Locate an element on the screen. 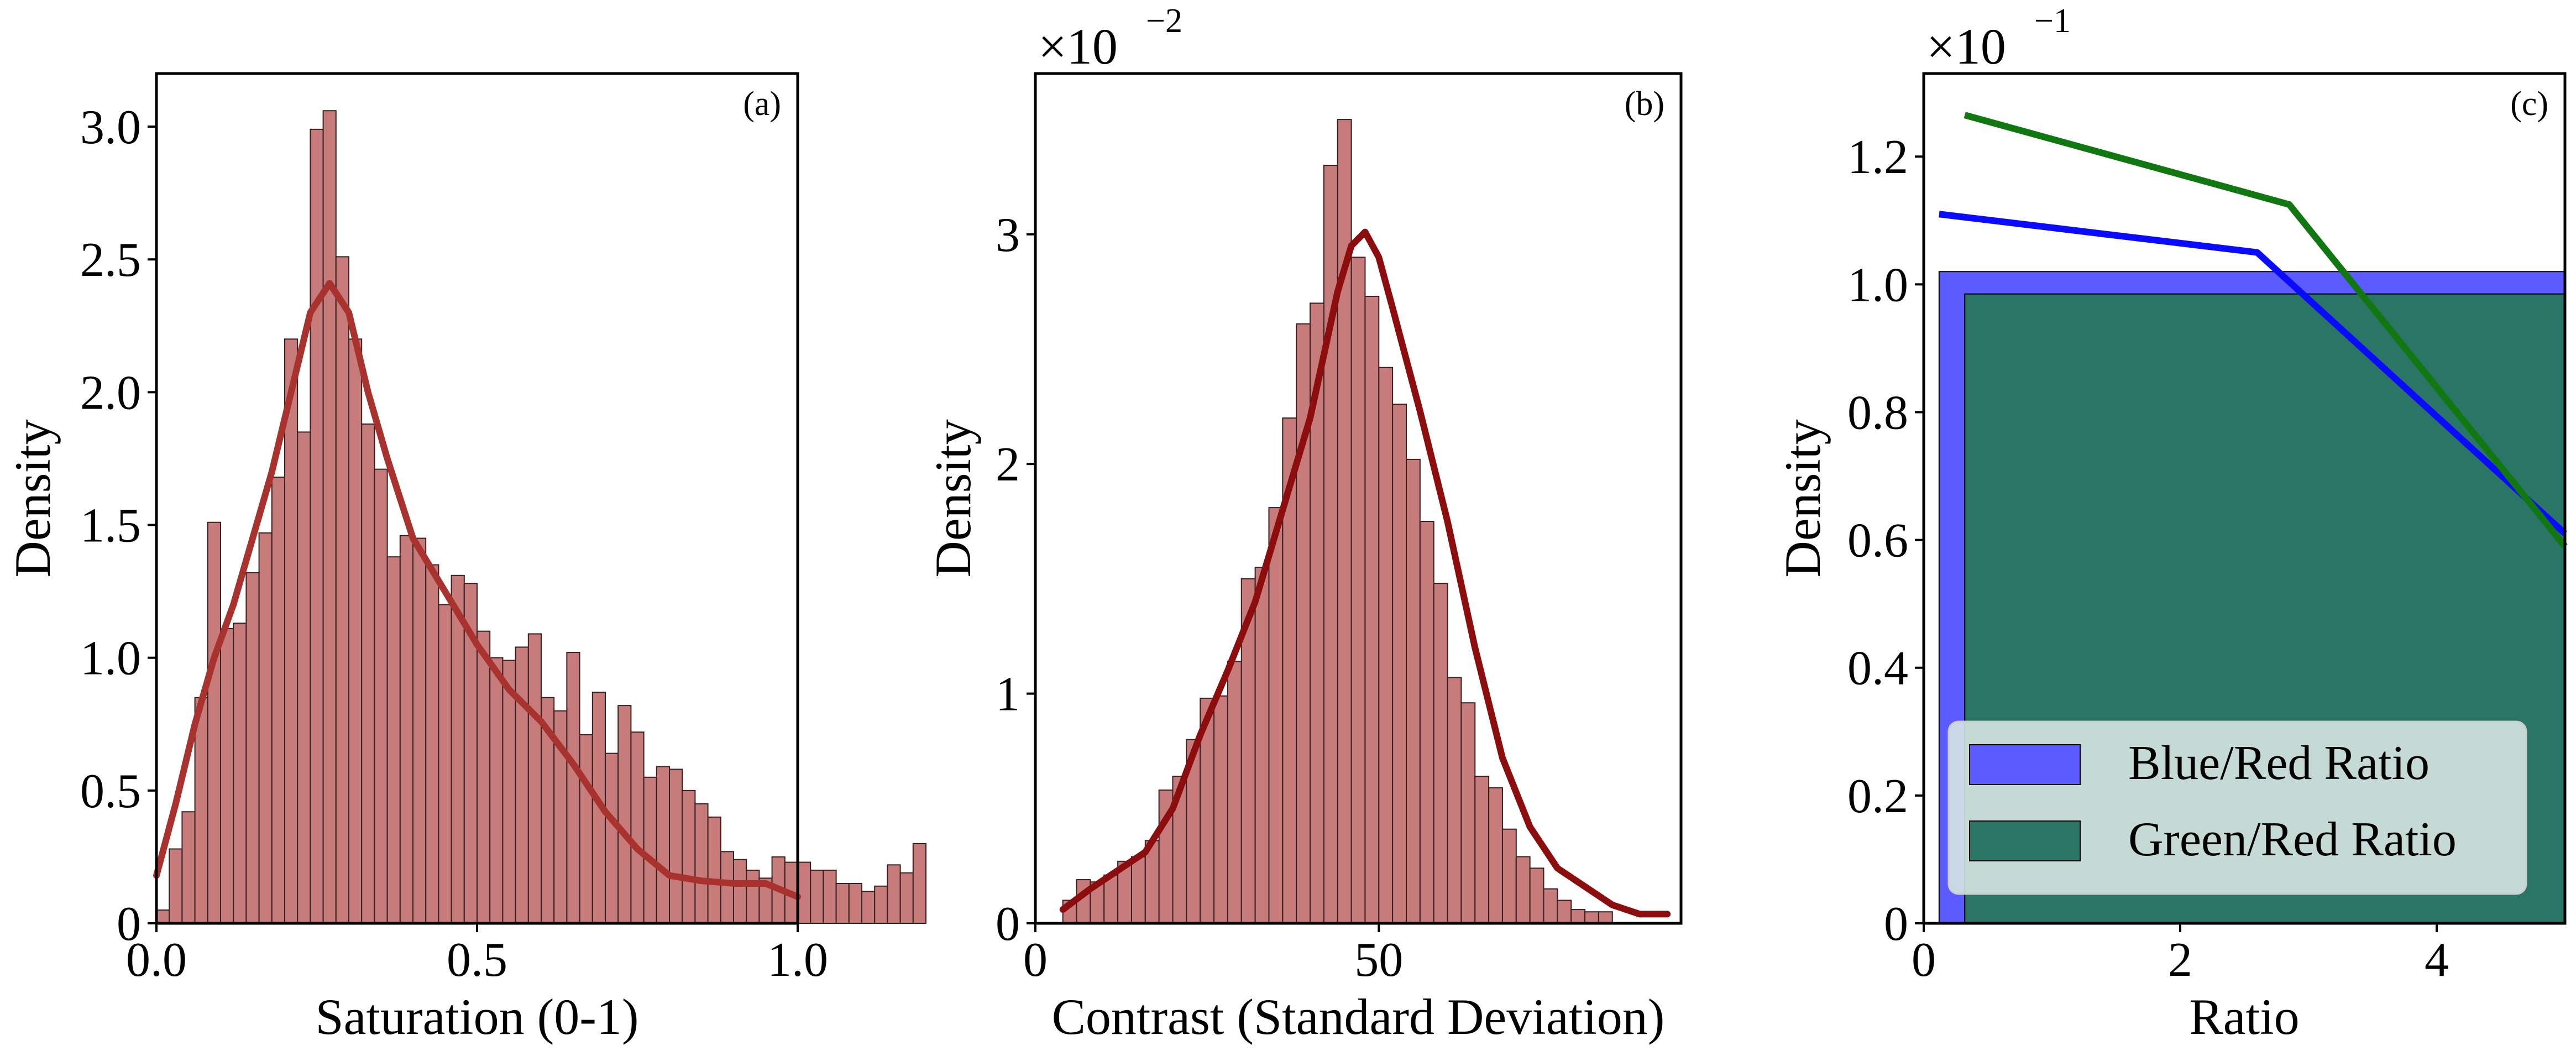 This screenshot has width=2576, height=1056. y-tick-label: 0.5 is located at coordinates (110, 791).